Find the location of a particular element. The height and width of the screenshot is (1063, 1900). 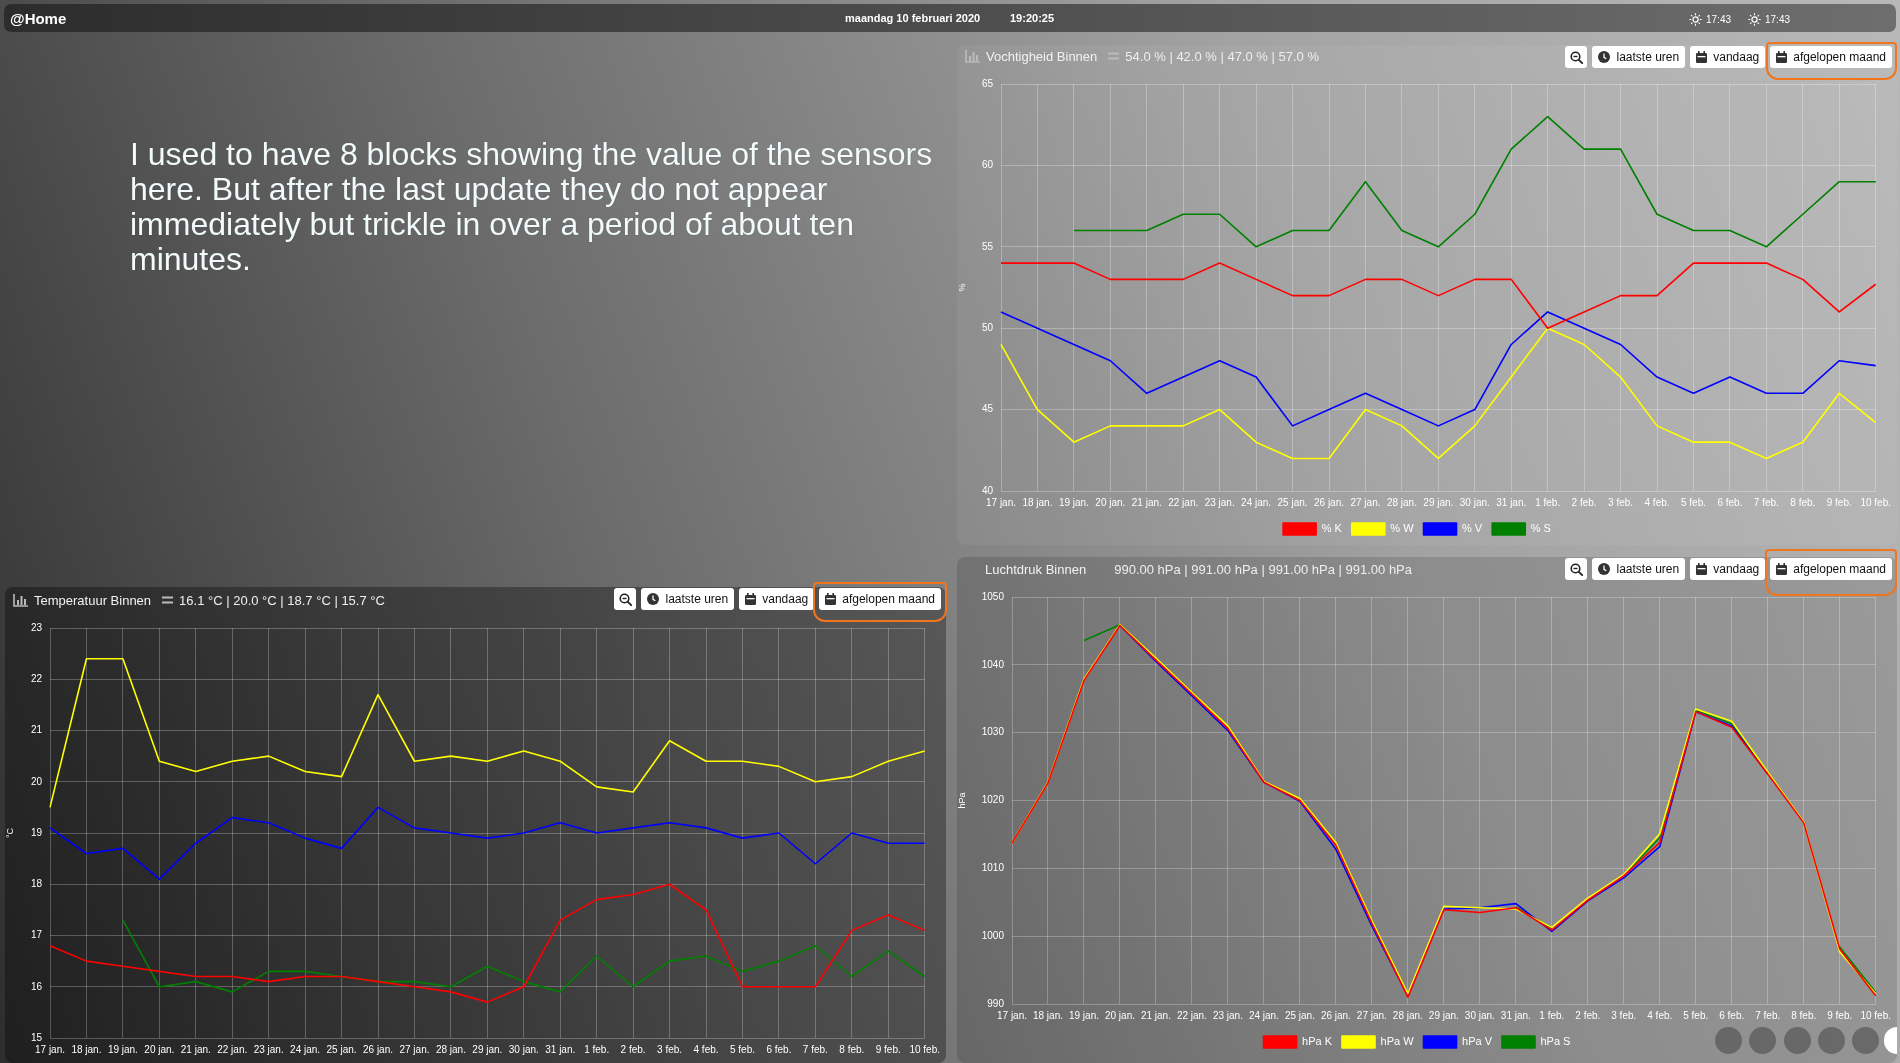

x-tick-label: 10 feb. is located at coordinates (925, 1049).